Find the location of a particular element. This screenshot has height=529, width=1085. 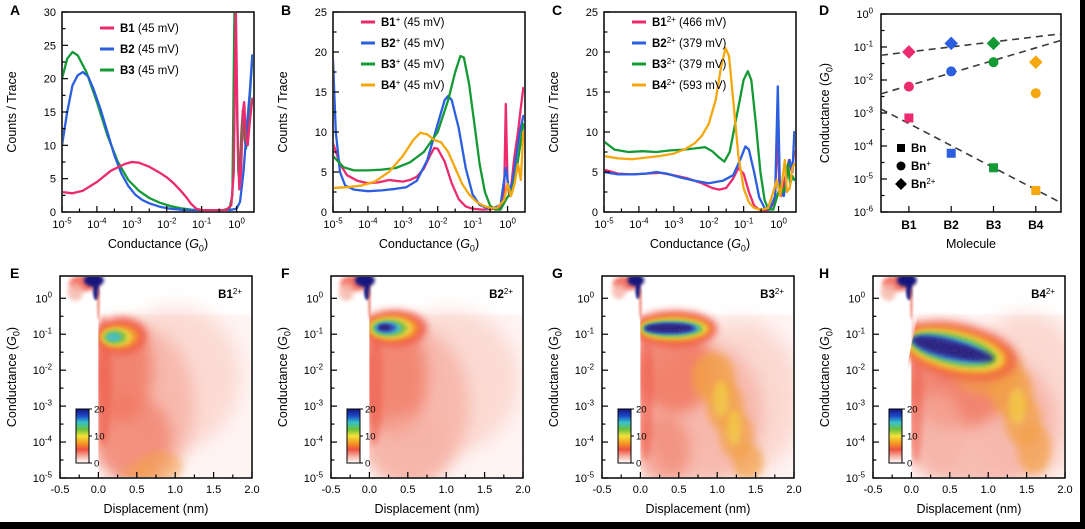

svg-text: B22+ (379 mV) is located at coordinates (689, 43).